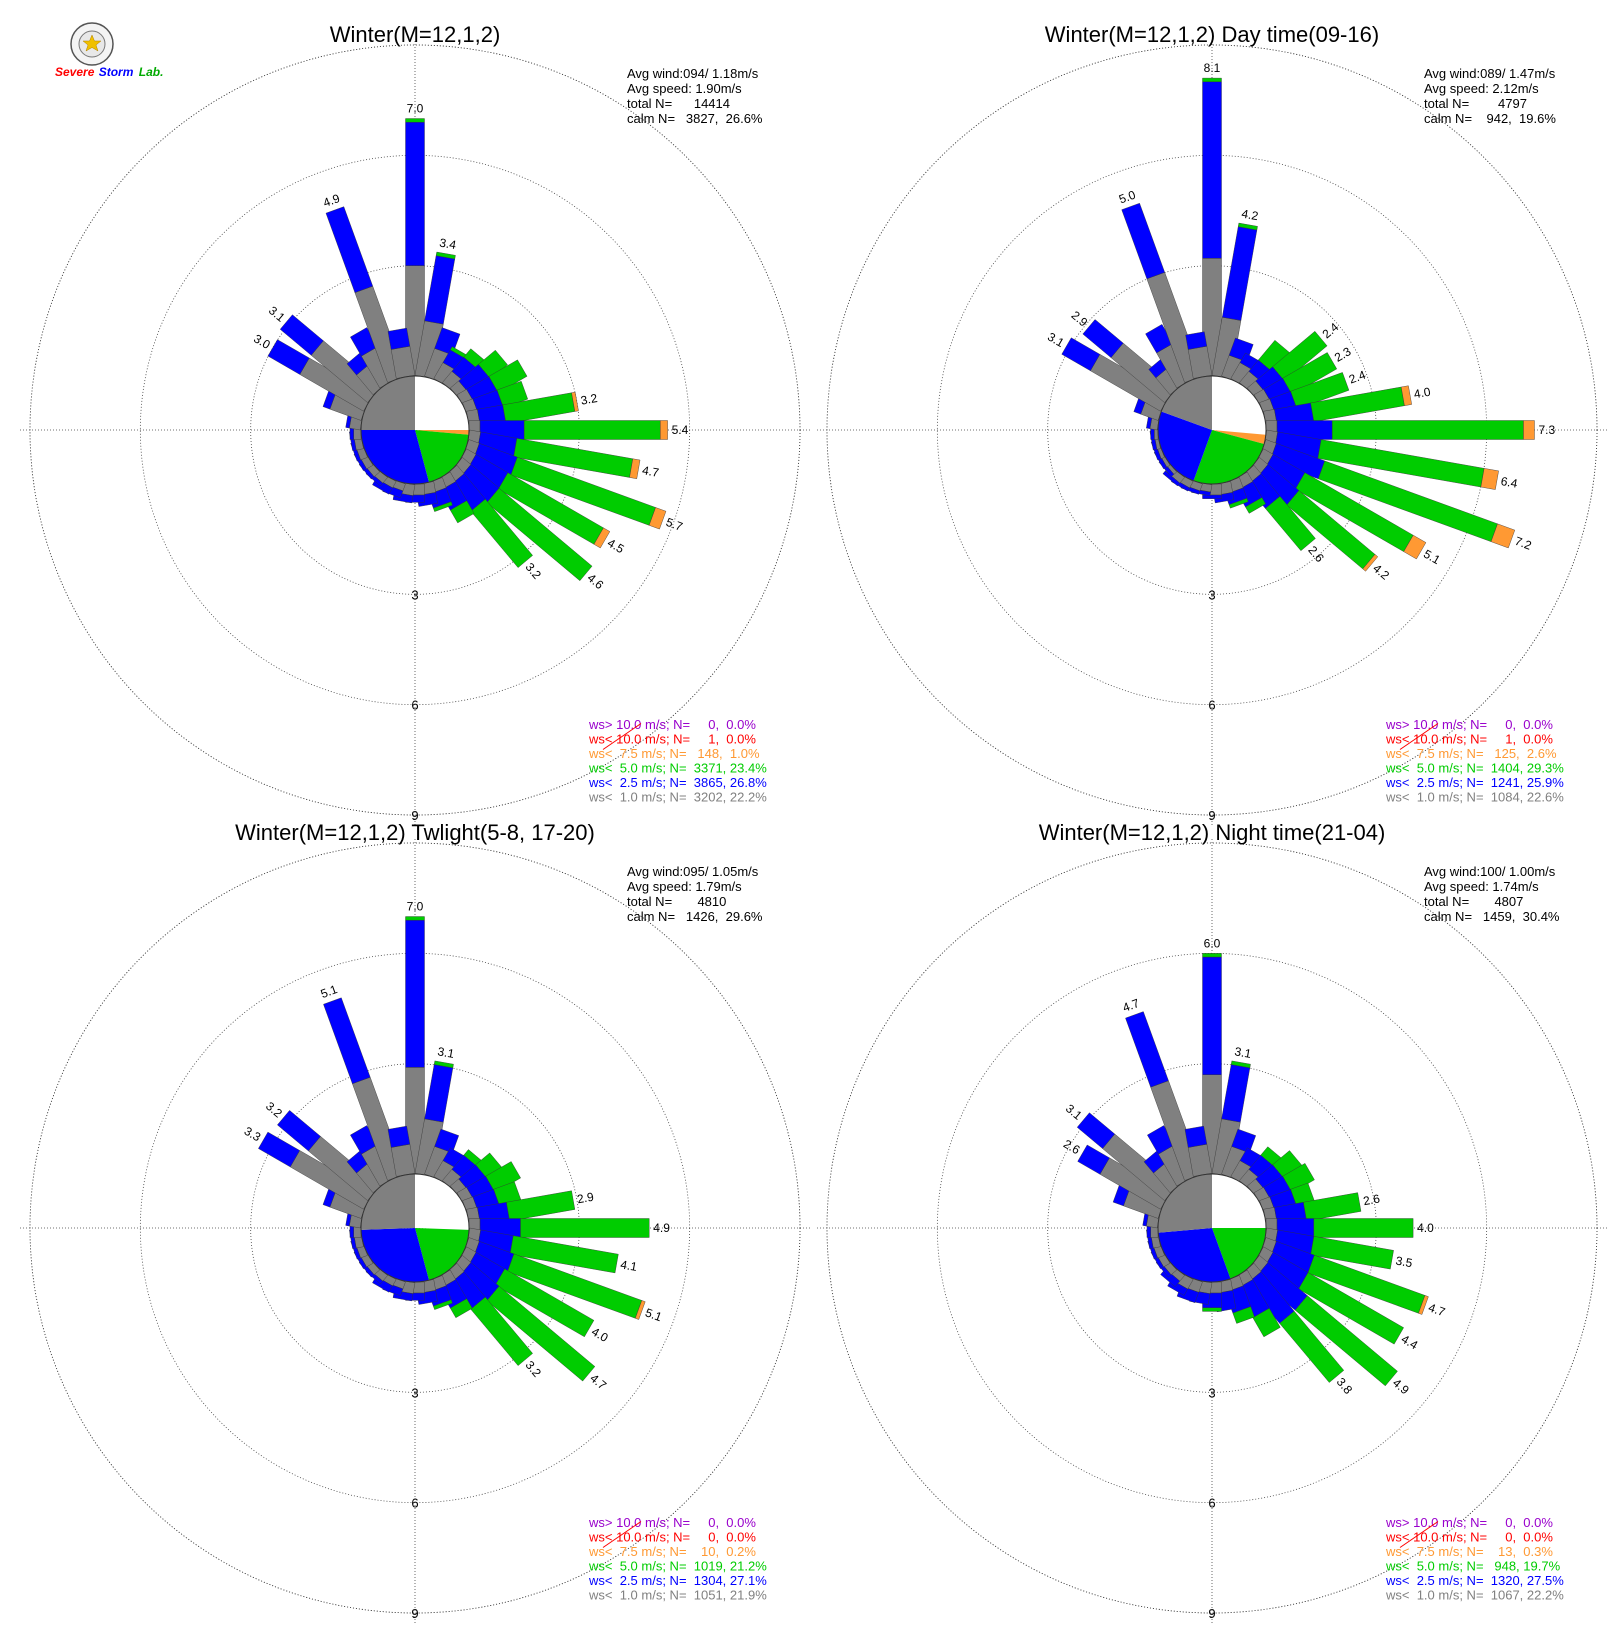  Describe the element at coordinates (1212, 219) in the screenshot. I see `bar-dir-0: 8.1` at that location.